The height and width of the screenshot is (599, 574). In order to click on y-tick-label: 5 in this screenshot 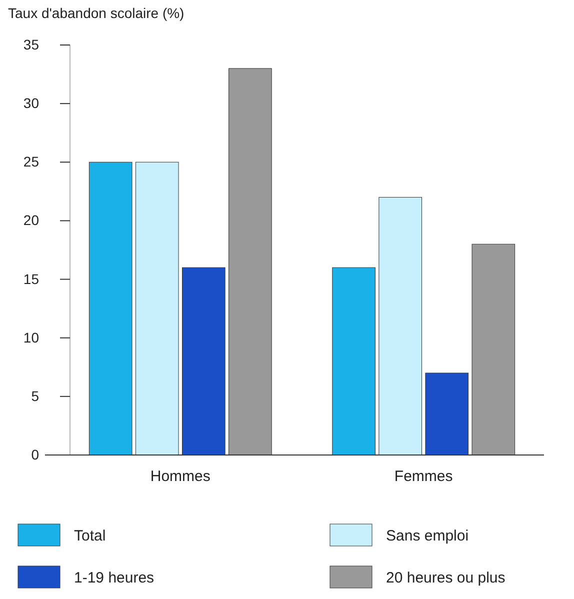, I will do `click(35, 396)`.